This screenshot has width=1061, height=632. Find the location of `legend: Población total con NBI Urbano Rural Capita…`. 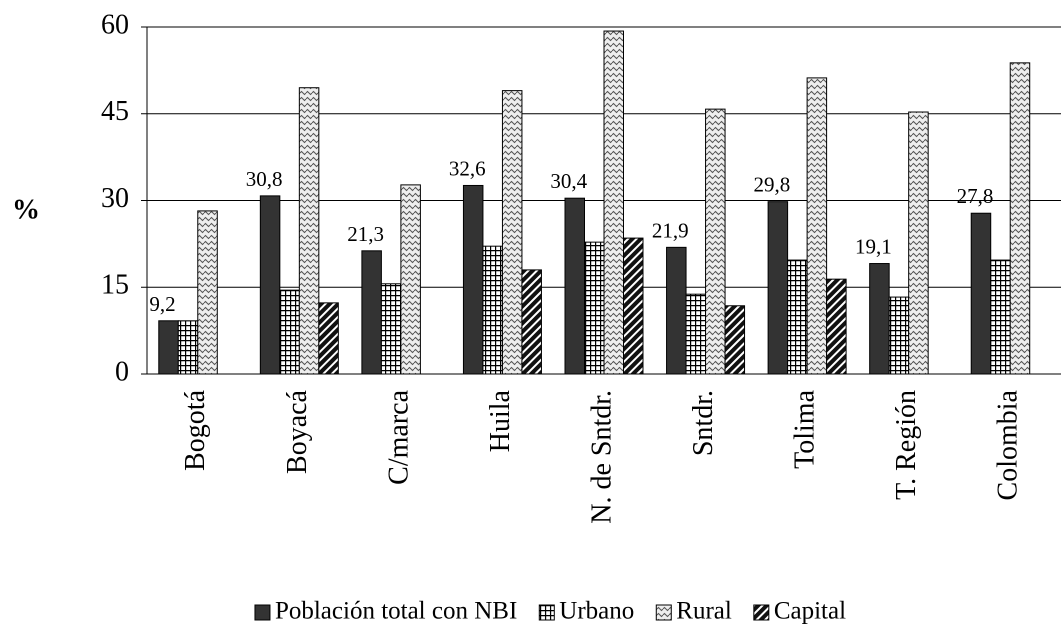

legend: Población total con NBI Urbano Rural Capita… is located at coordinates (550, 611).